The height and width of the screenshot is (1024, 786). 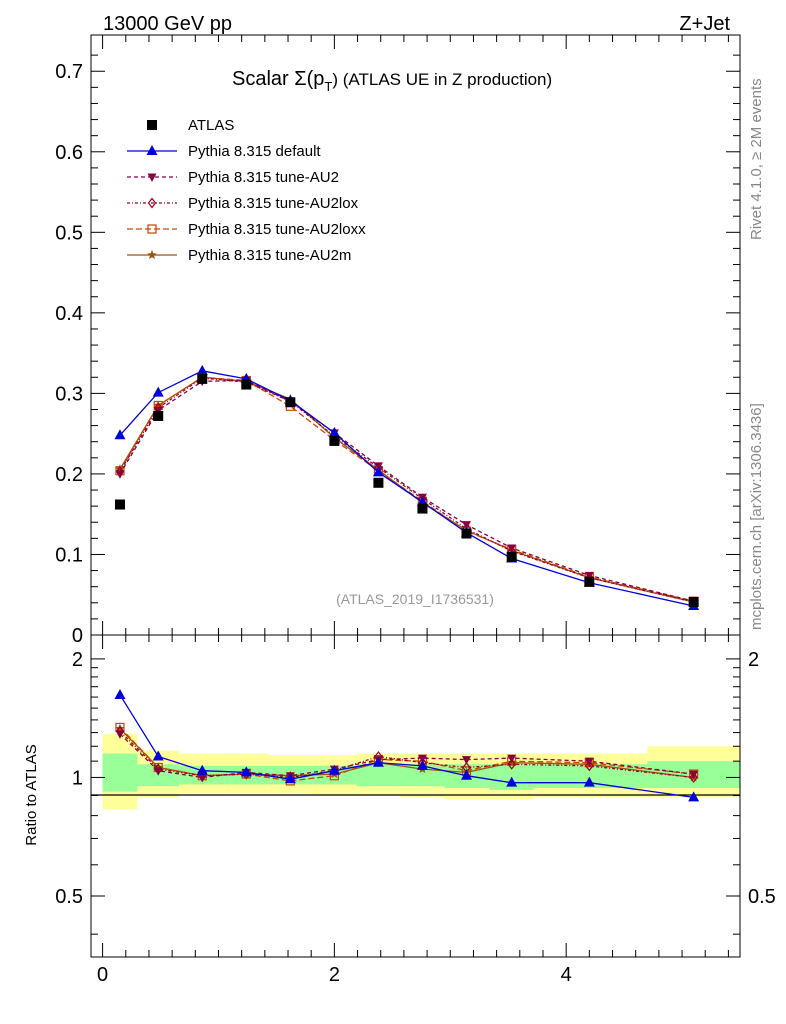 I want to click on ratio-ytick-label-right: 0.5, so click(x=762, y=897).